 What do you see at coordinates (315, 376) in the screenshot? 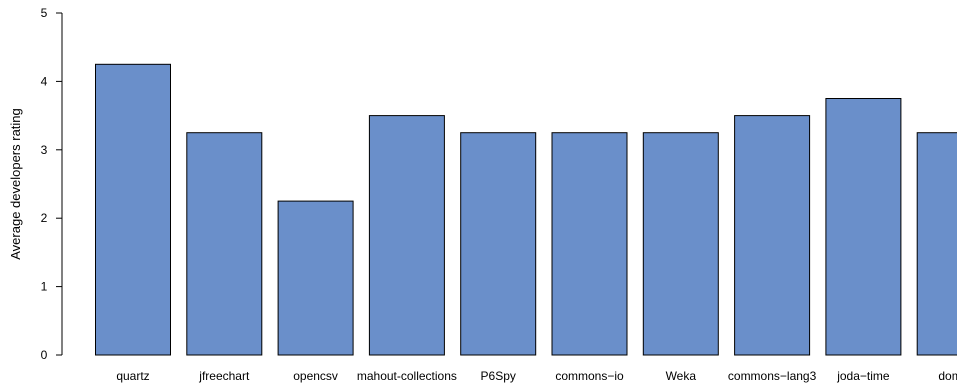
I see `x-tick-label: opencsv` at bounding box center [315, 376].